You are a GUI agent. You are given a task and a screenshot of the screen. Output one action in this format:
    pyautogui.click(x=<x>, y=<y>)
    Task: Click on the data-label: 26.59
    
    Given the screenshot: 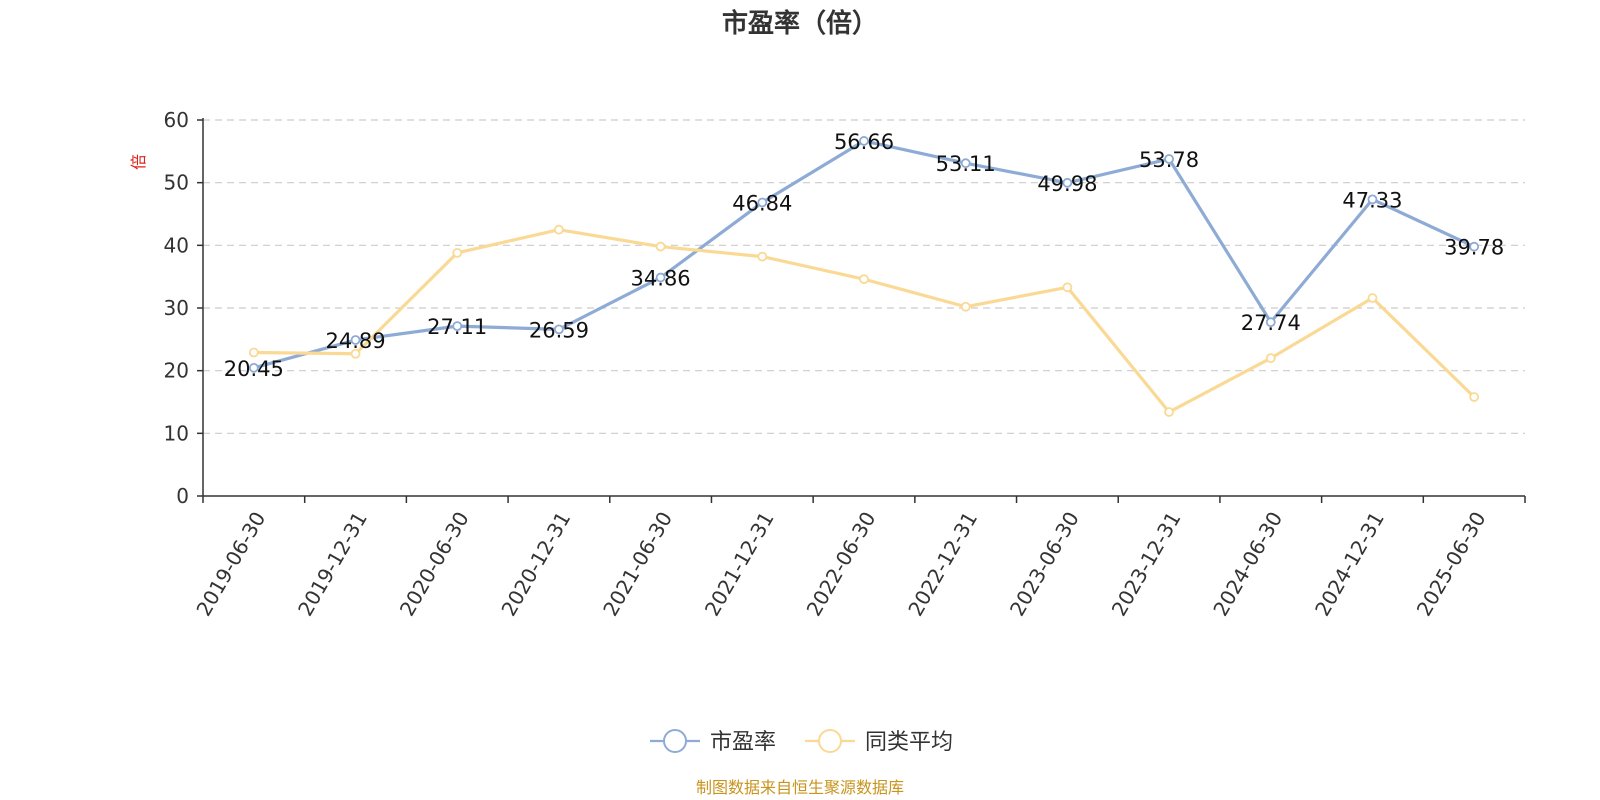 What is the action you would take?
    pyautogui.click(x=559, y=330)
    